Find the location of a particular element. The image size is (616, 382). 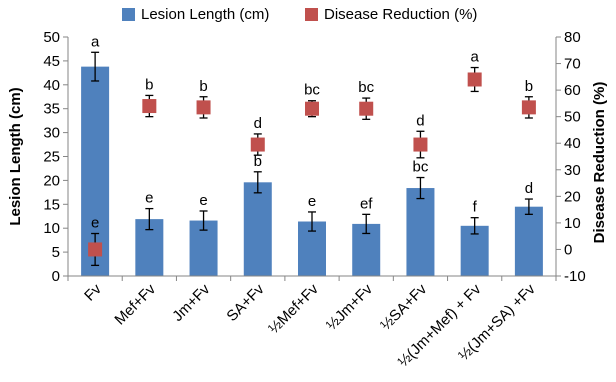

y-tick-label: 10 is located at coordinates (51, 228).